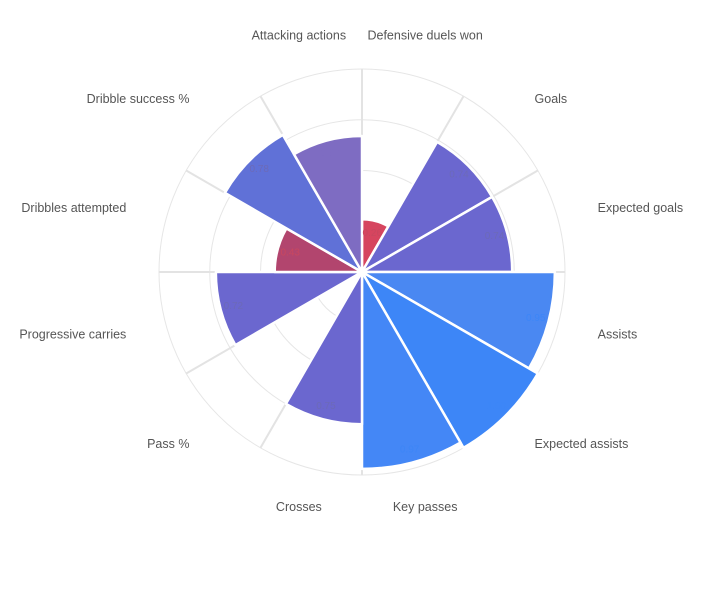 The height and width of the screenshot is (598, 720). What do you see at coordinates (234, 306) in the screenshot?
I see `value-label-progressive-carries: 0.72` at bounding box center [234, 306].